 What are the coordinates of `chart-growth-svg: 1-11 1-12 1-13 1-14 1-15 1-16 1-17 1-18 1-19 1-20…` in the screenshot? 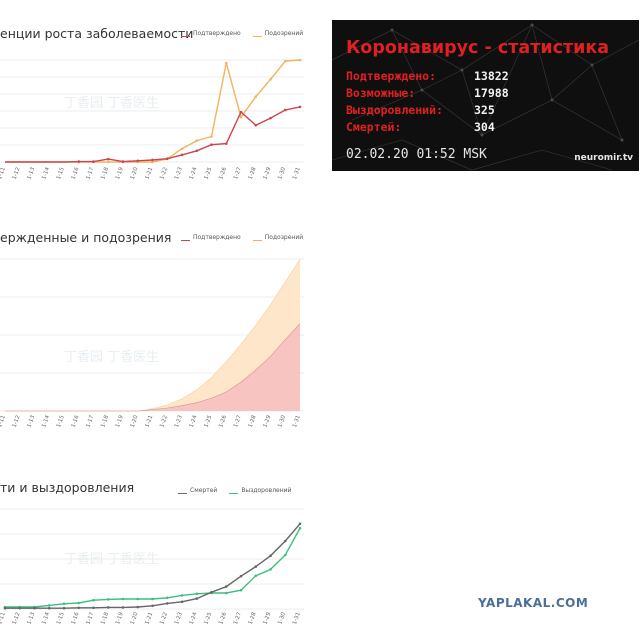 It's located at (152, 119).